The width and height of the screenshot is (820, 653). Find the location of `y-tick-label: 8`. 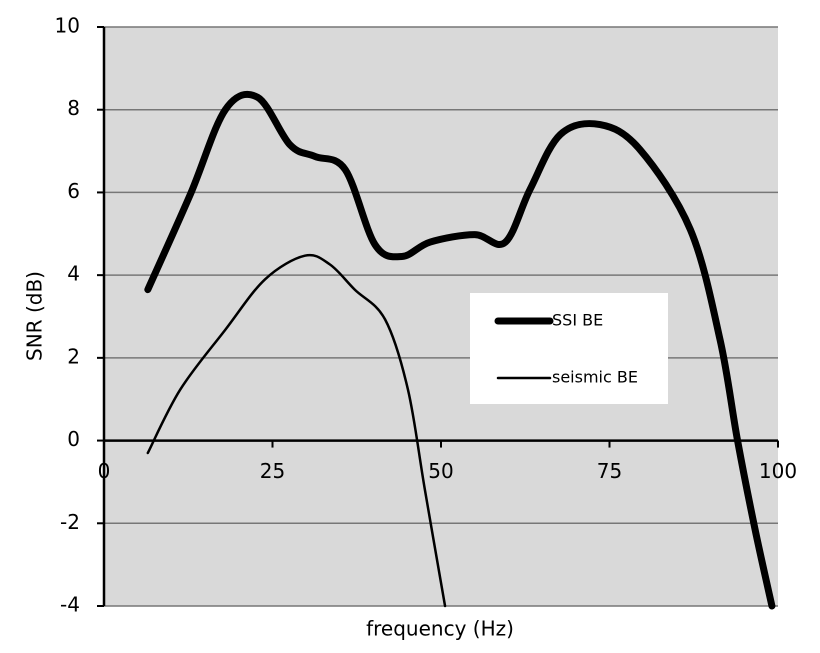

y-tick-label: 8 is located at coordinates (73, 108).